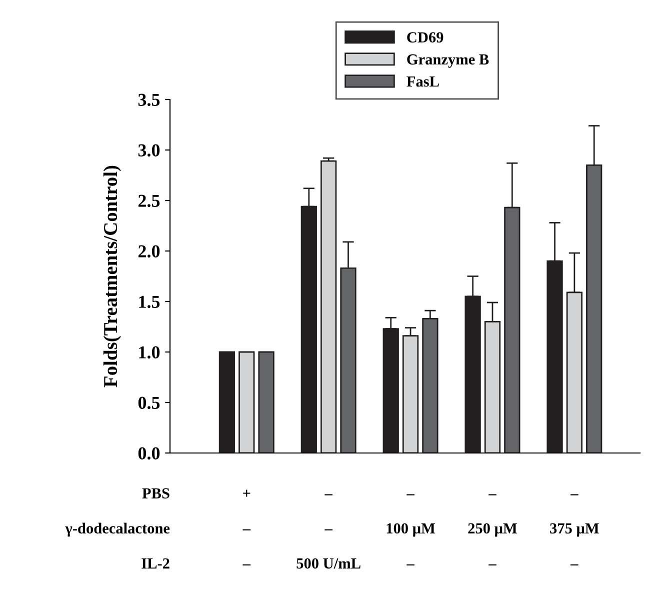  Describe the element at coordinates (117, 529) in the screenshot. I see `text: γ-dodecalactone` at that location.